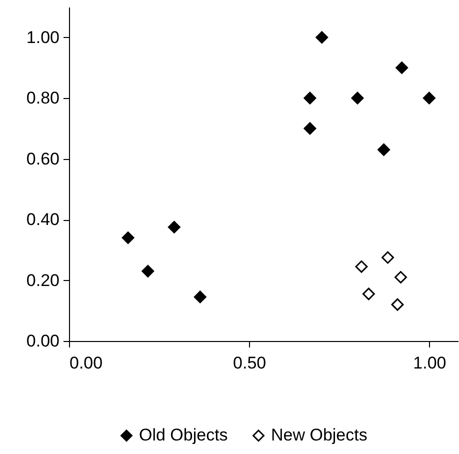  I want to click on legend-label: New Objects, so click(319, 435).